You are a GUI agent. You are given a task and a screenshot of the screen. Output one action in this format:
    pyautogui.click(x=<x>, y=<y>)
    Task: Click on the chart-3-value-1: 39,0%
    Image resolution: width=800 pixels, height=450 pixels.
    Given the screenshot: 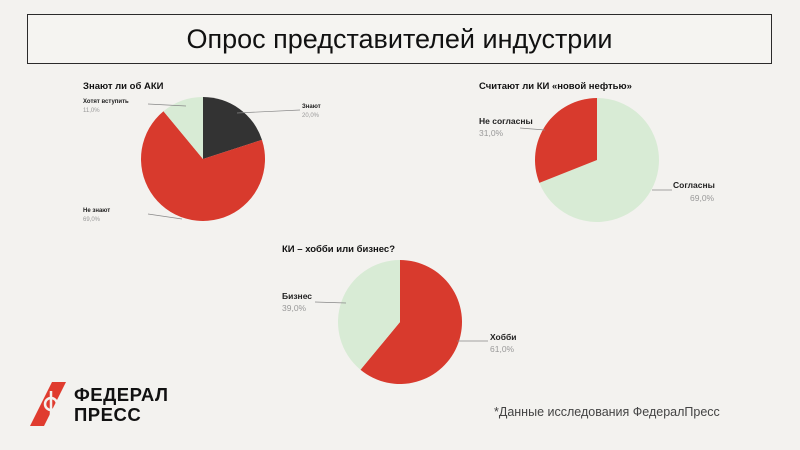 What is the action you would take?
    pyautogui.click(x=294, y=308)
    